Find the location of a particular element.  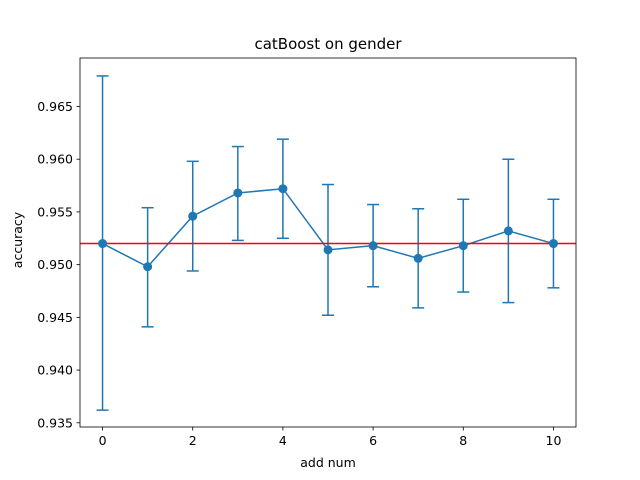

x-tick-label: 2 is located at coordinates (193, 440).